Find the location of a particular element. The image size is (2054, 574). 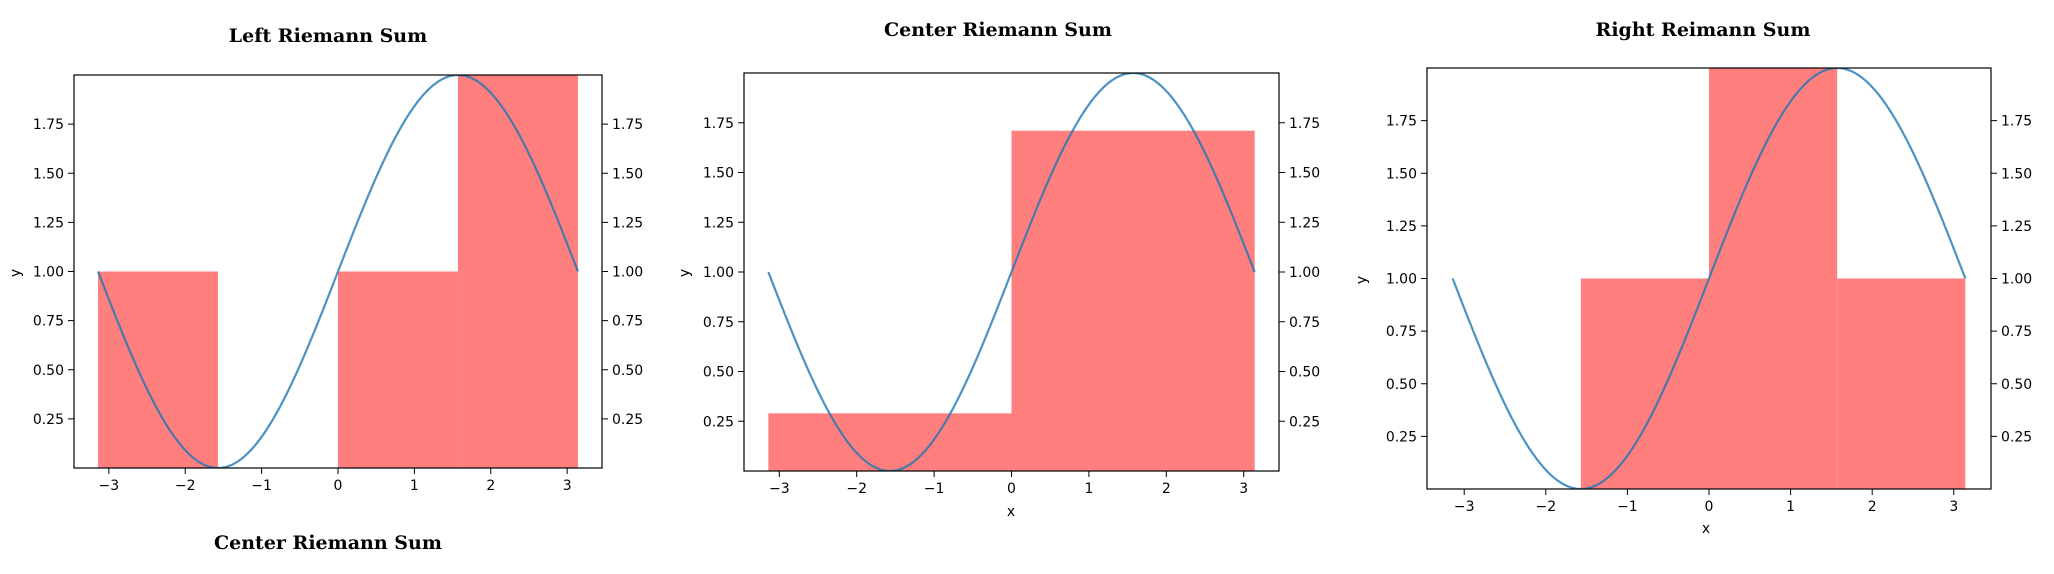

chart-title: Right Reimann Sum is located at coordinates (1703, 30).